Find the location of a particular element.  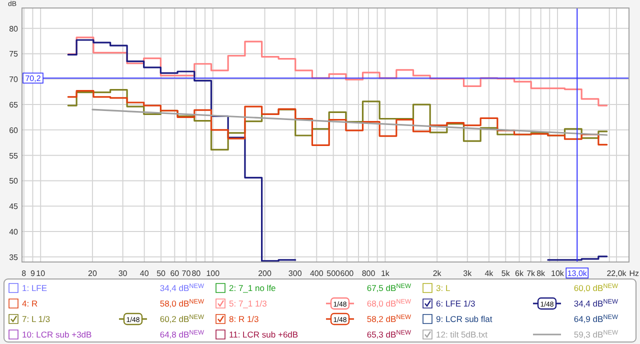

x-tick-label: 8k is located at coordinates (541, 273).